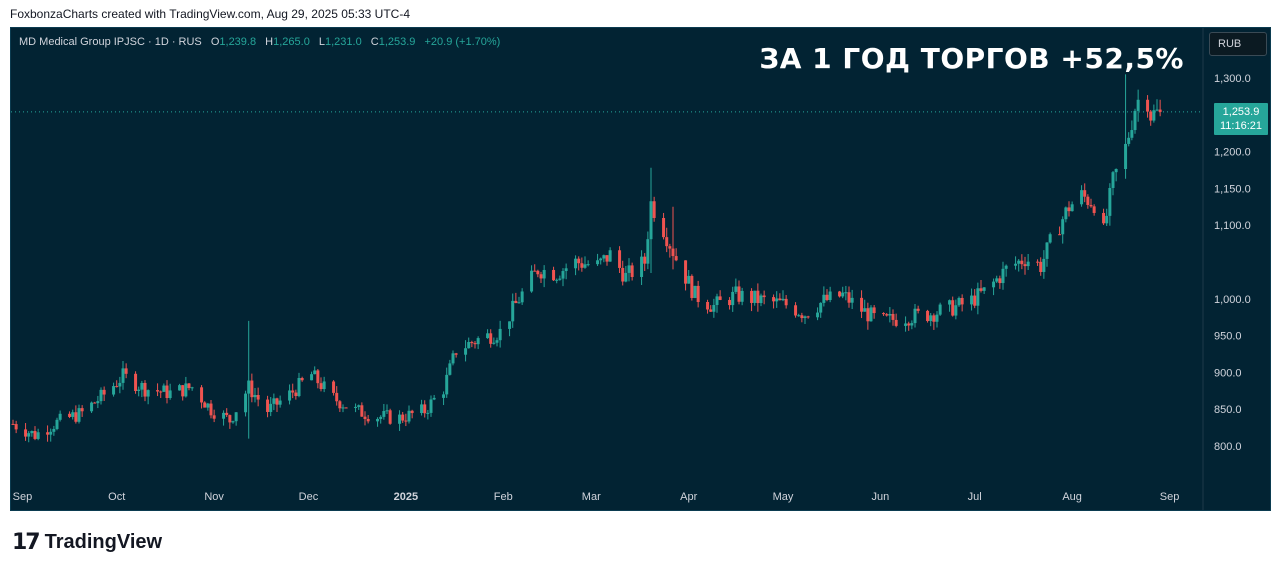 The width and height of the screenshot is (1281, 571). Describe the element at coordinates (1241, 119) in the screenshot. I see `last-price-tag: 1,253.9 11:16:21` at that location.